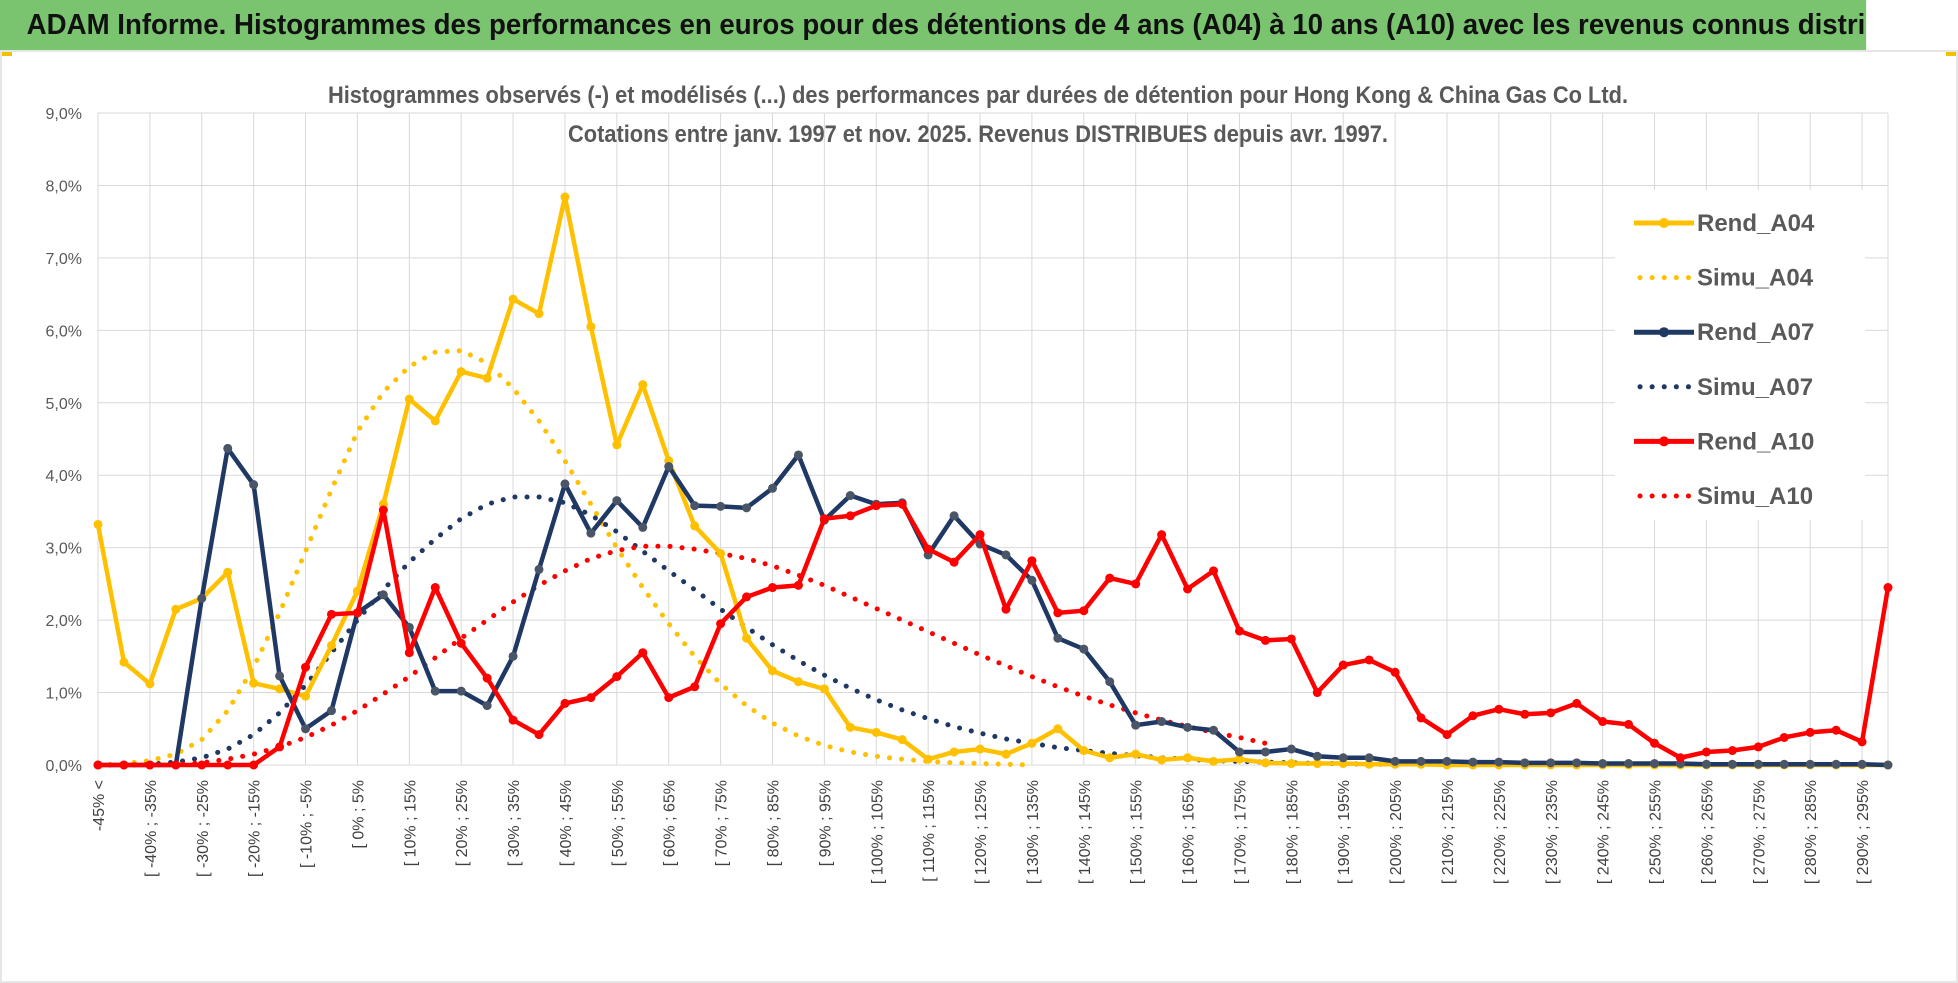  I want to click on y-axis-ticks: 0,0% 1,0% 2,0% 3,0% 4,0% 5,0% 6,0% 7,0% 8,0% 9,0%, so click(64, 440).